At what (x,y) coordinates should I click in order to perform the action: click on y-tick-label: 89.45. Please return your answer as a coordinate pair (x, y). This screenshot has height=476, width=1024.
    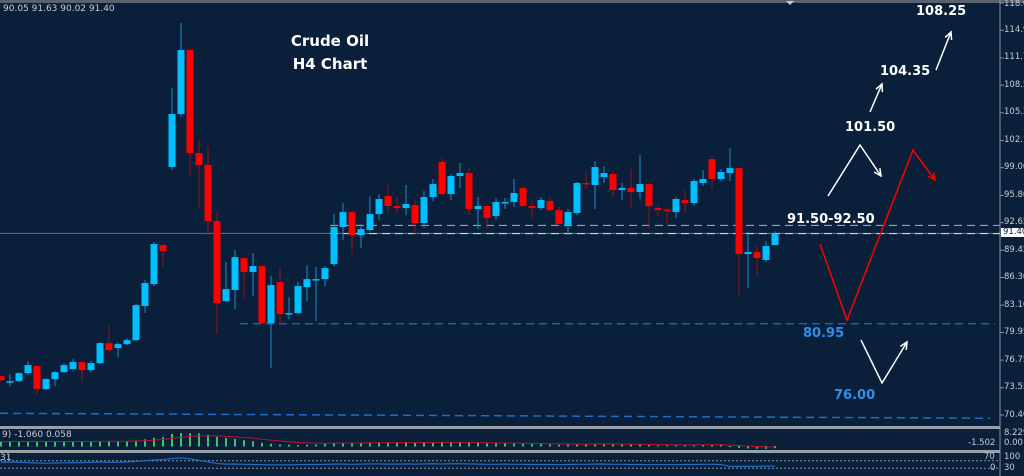
    Looking at the image, I should click on (1014, 249).